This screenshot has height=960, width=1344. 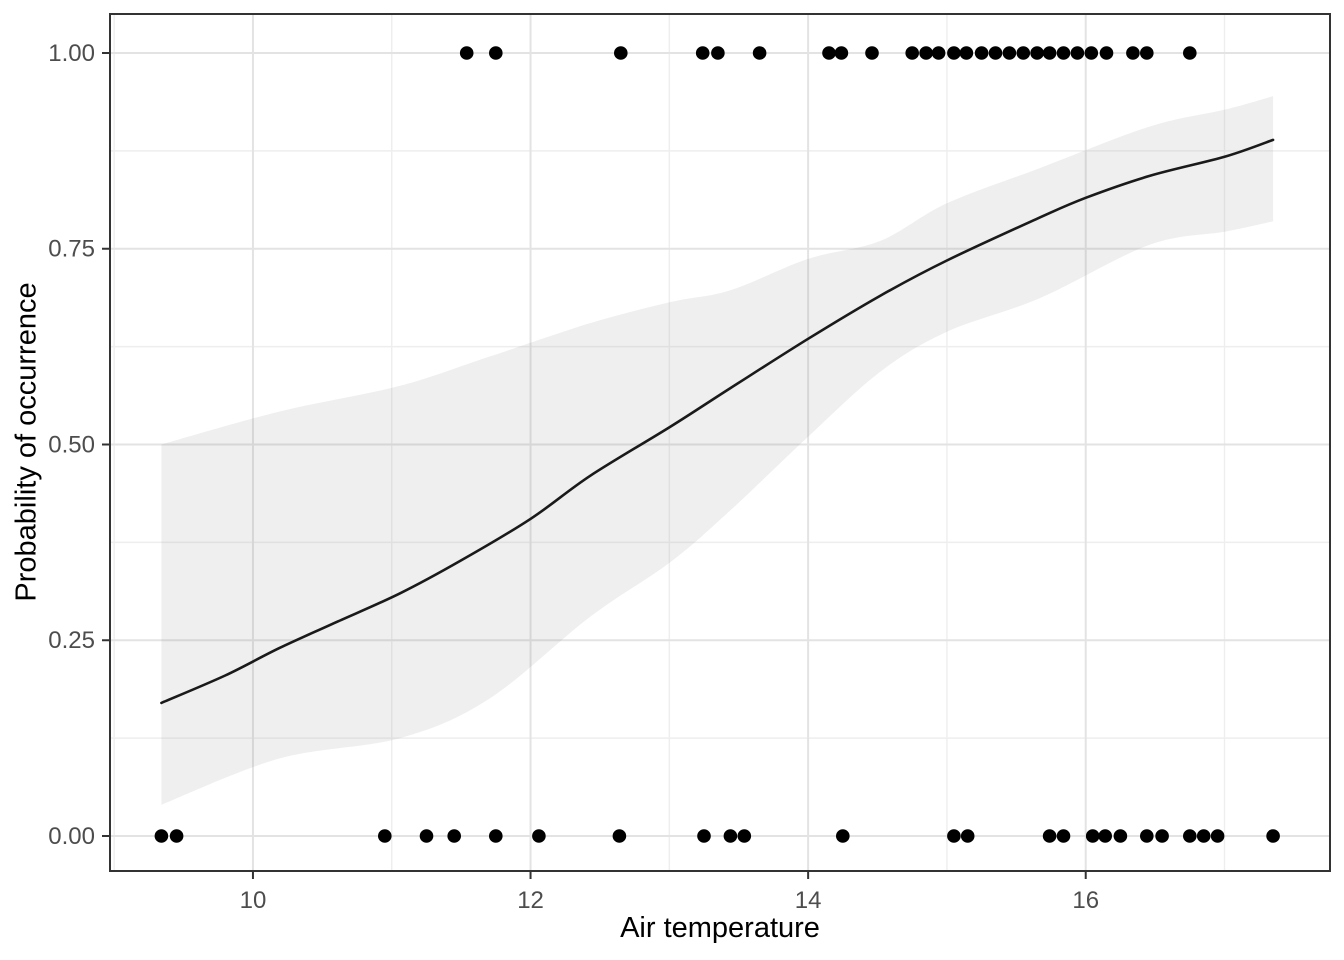 What do you see at coordinates (253, 900) in the screenshot?
I see `x-tick-label: 10` at bounding box center [253, 900].